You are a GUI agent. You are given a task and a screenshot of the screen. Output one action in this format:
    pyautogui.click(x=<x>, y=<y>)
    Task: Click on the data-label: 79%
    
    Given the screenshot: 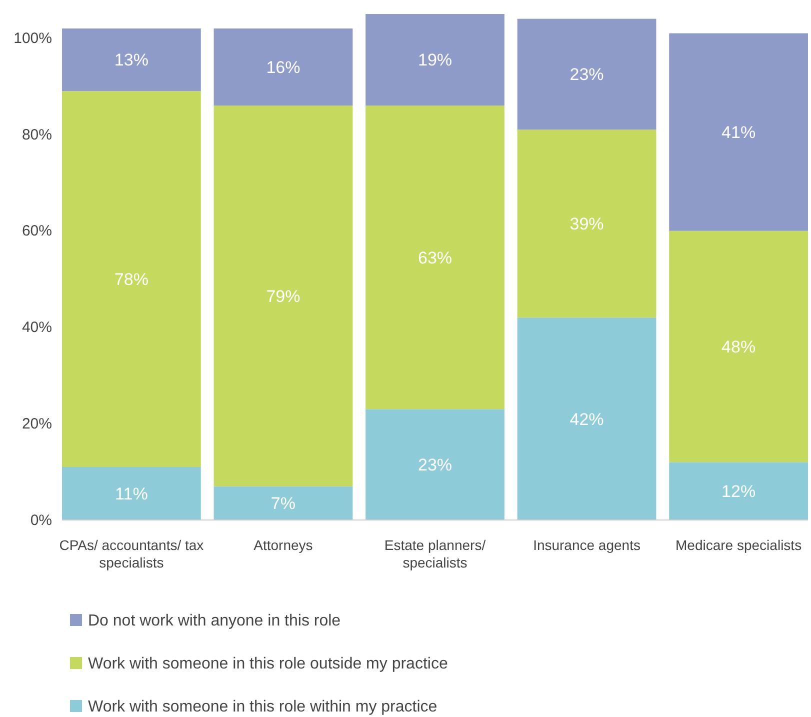 What is the action you would take?
    pyautogui.click(x=283, y=296)
    